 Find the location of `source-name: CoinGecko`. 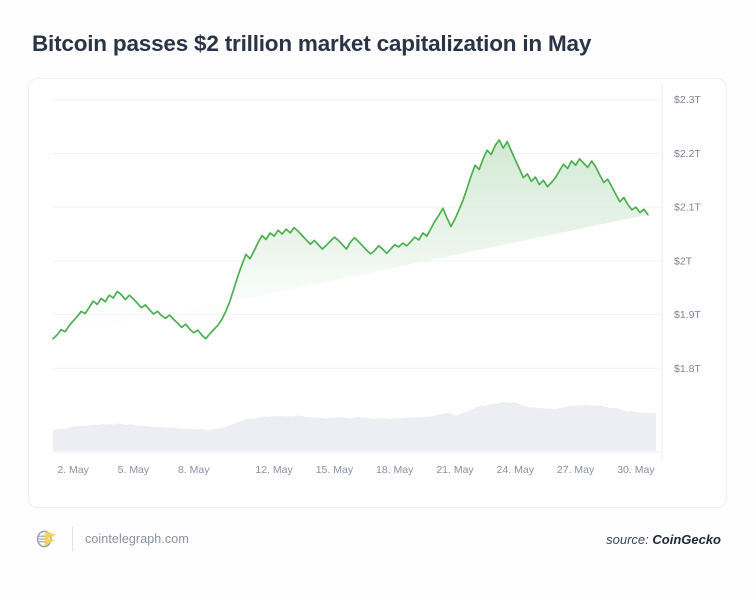

source-name: CoinGecko is located at coordinates (686, 539).